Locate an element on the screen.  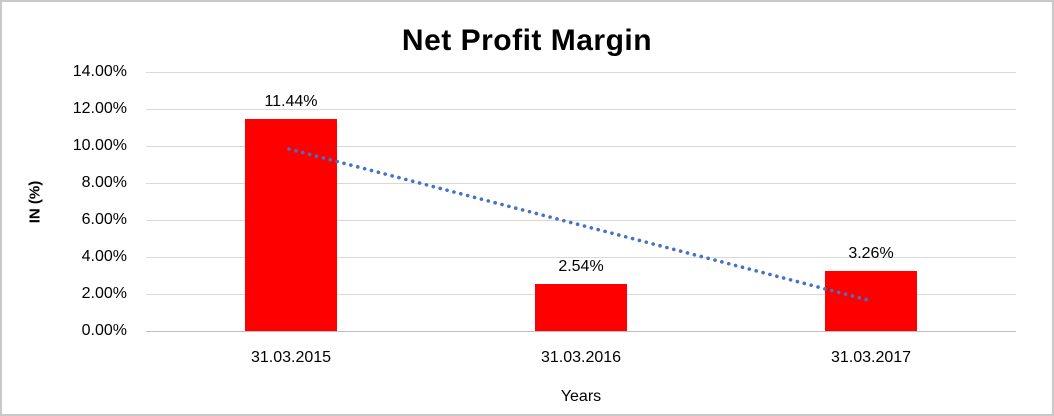
bar-value-label: 2.54% is located at coordinates (581, 266).